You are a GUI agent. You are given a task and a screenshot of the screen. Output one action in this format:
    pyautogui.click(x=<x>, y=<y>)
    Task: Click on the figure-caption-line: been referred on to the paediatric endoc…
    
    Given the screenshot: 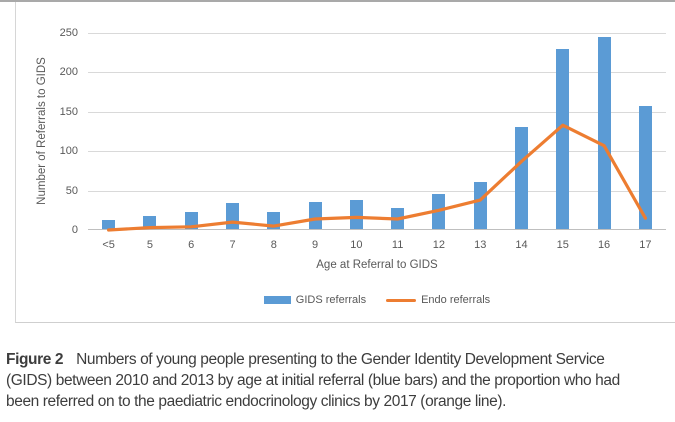 What is the action you would take?
    pyautogui.click(x=256, y=401)
    